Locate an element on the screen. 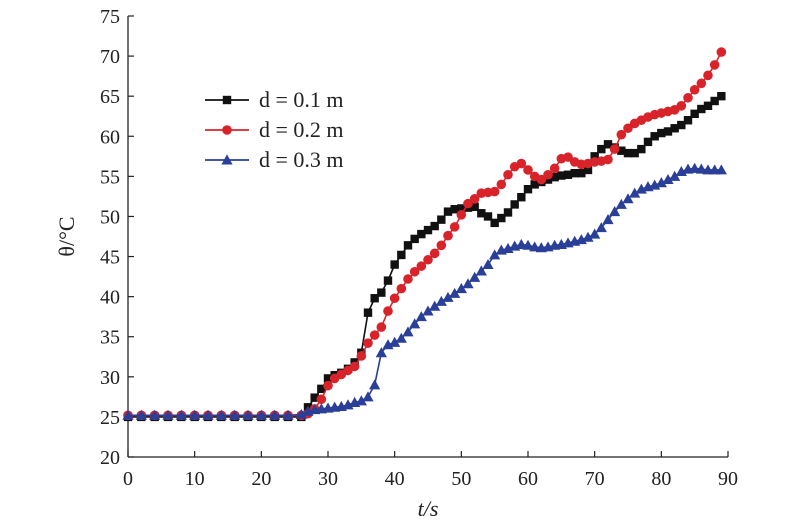  legend-item-2: d = 0.2 m is located at coordinates (274, 129).